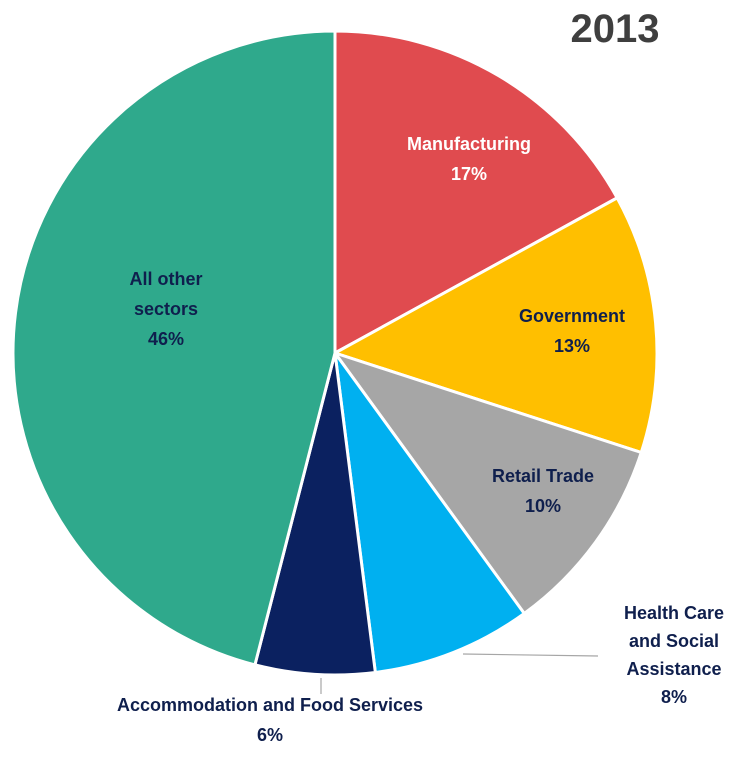 The width and height of the screenshot is (737, 758). What do you see at coordinates (543, 491) in the screenshot?
I see `slice-label-group: Retail Trade 10%` at bounding box center [543, 491].